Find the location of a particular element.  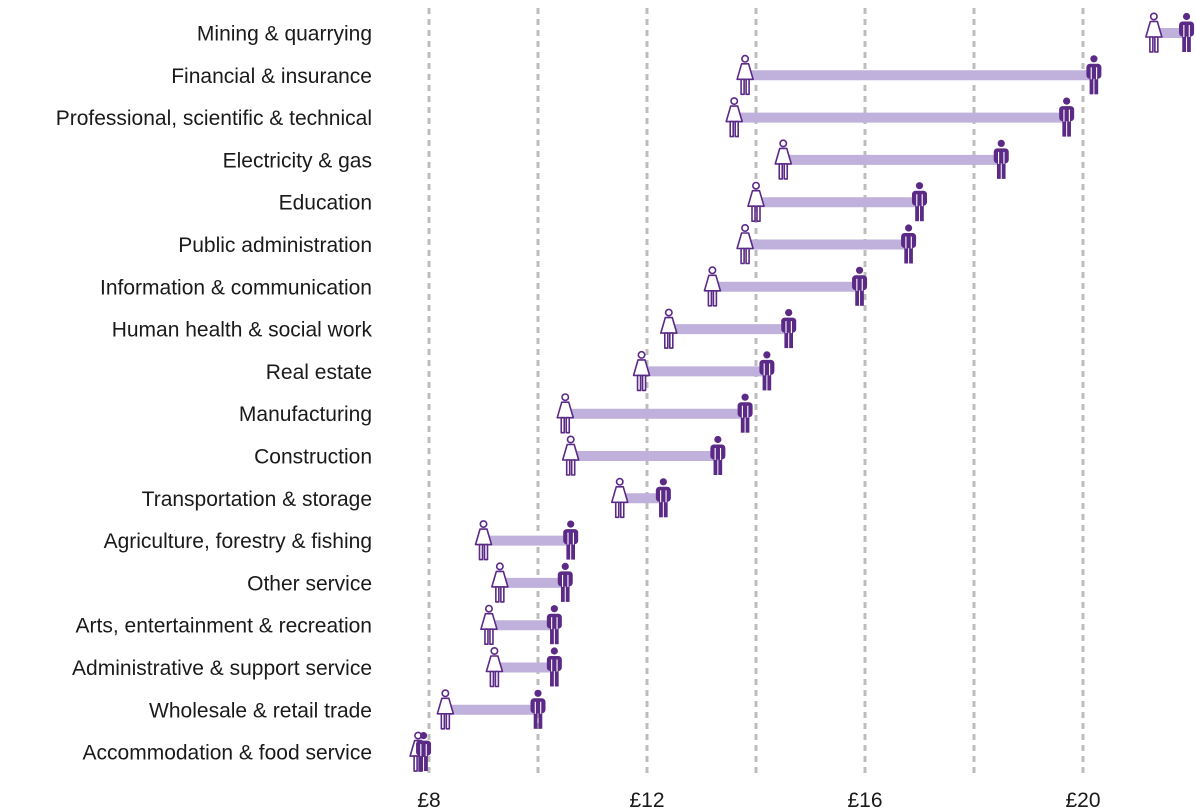

category-label: Arts, entertainment & recreation is located at coordinates (224, 626).